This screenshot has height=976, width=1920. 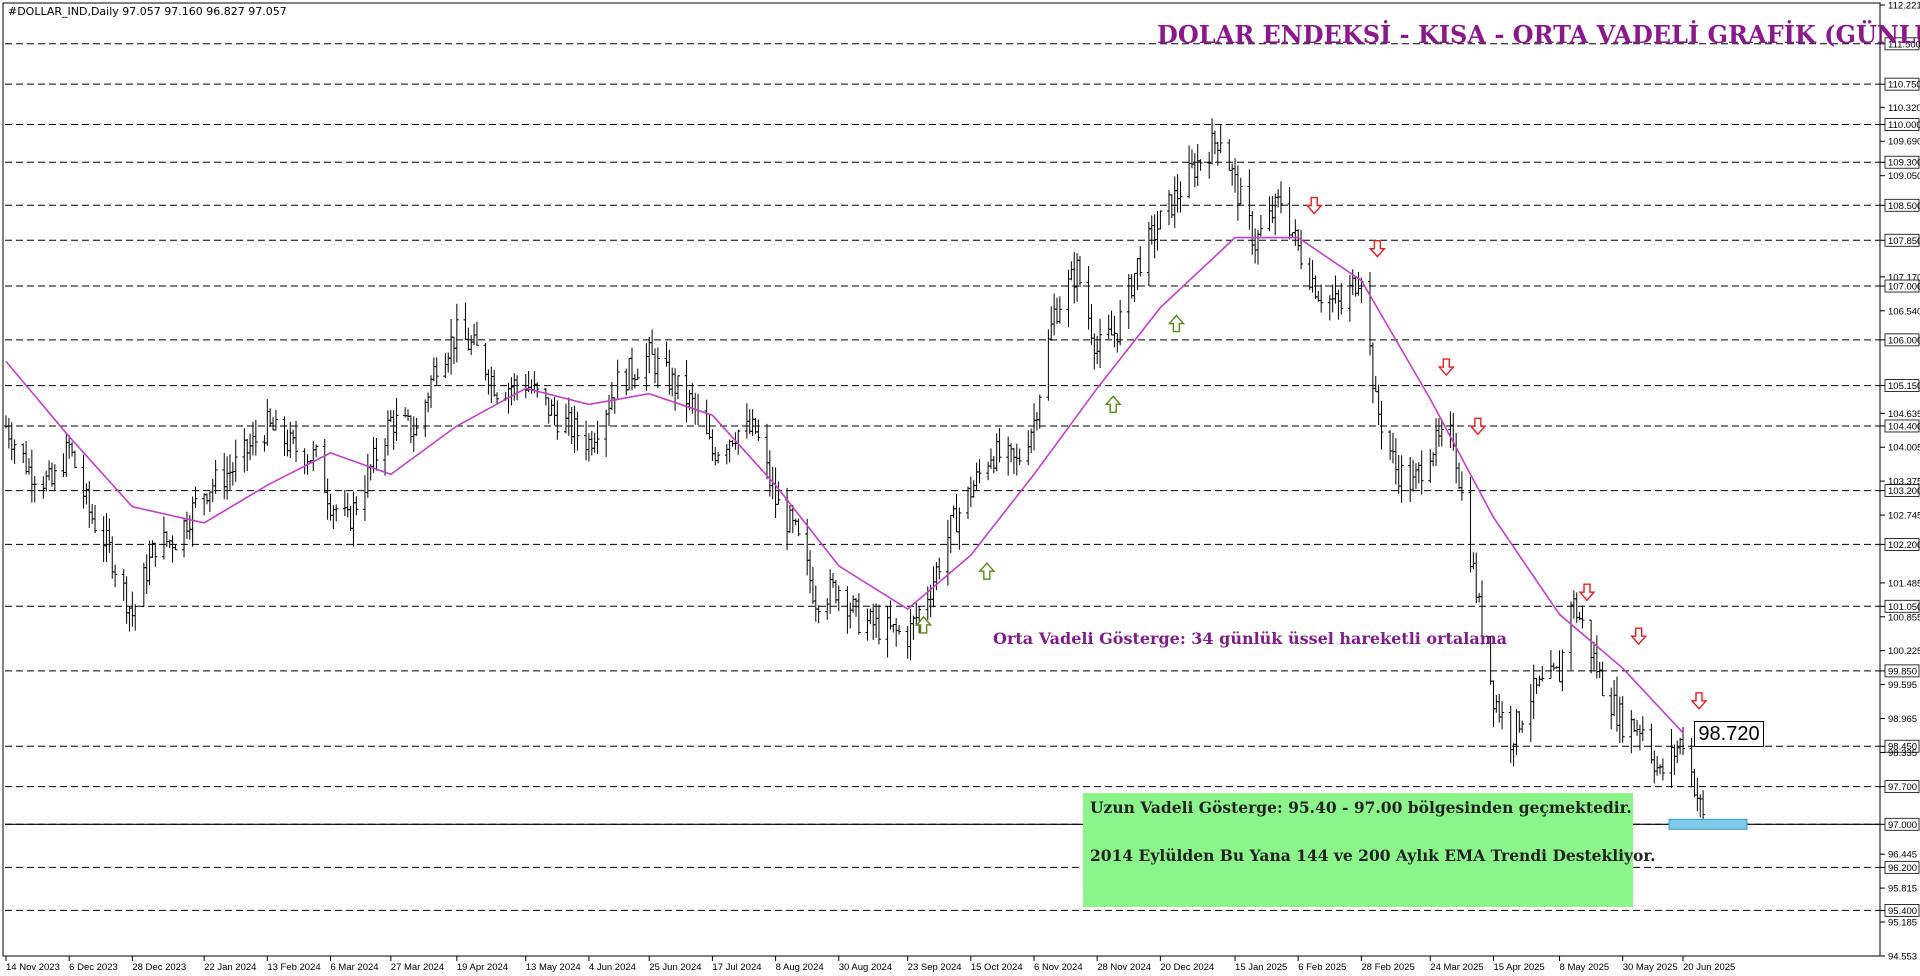 I want to click on date-tick-label: 4 Jun 2024, so click(x=612, y=967).